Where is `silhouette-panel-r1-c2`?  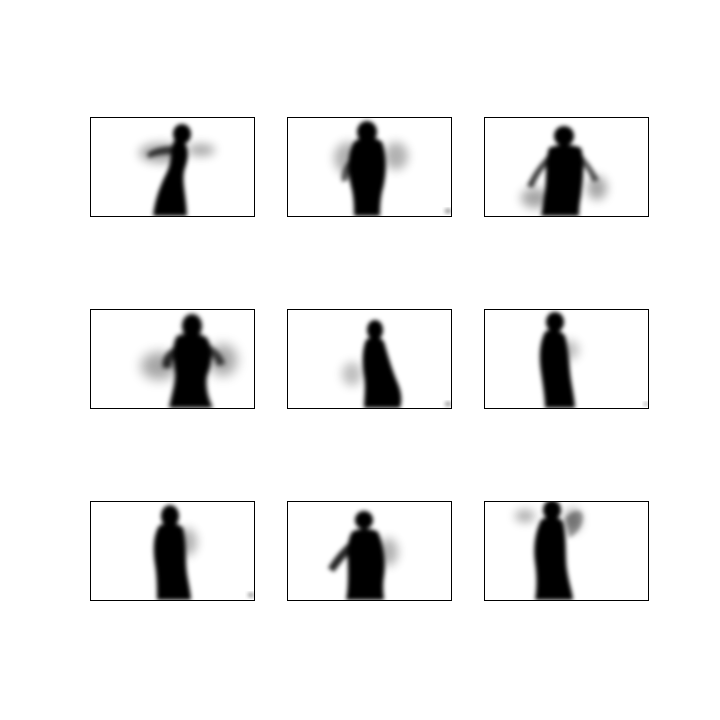 silhouette-panel-r1-c2 is located at coordinates (369, 167).